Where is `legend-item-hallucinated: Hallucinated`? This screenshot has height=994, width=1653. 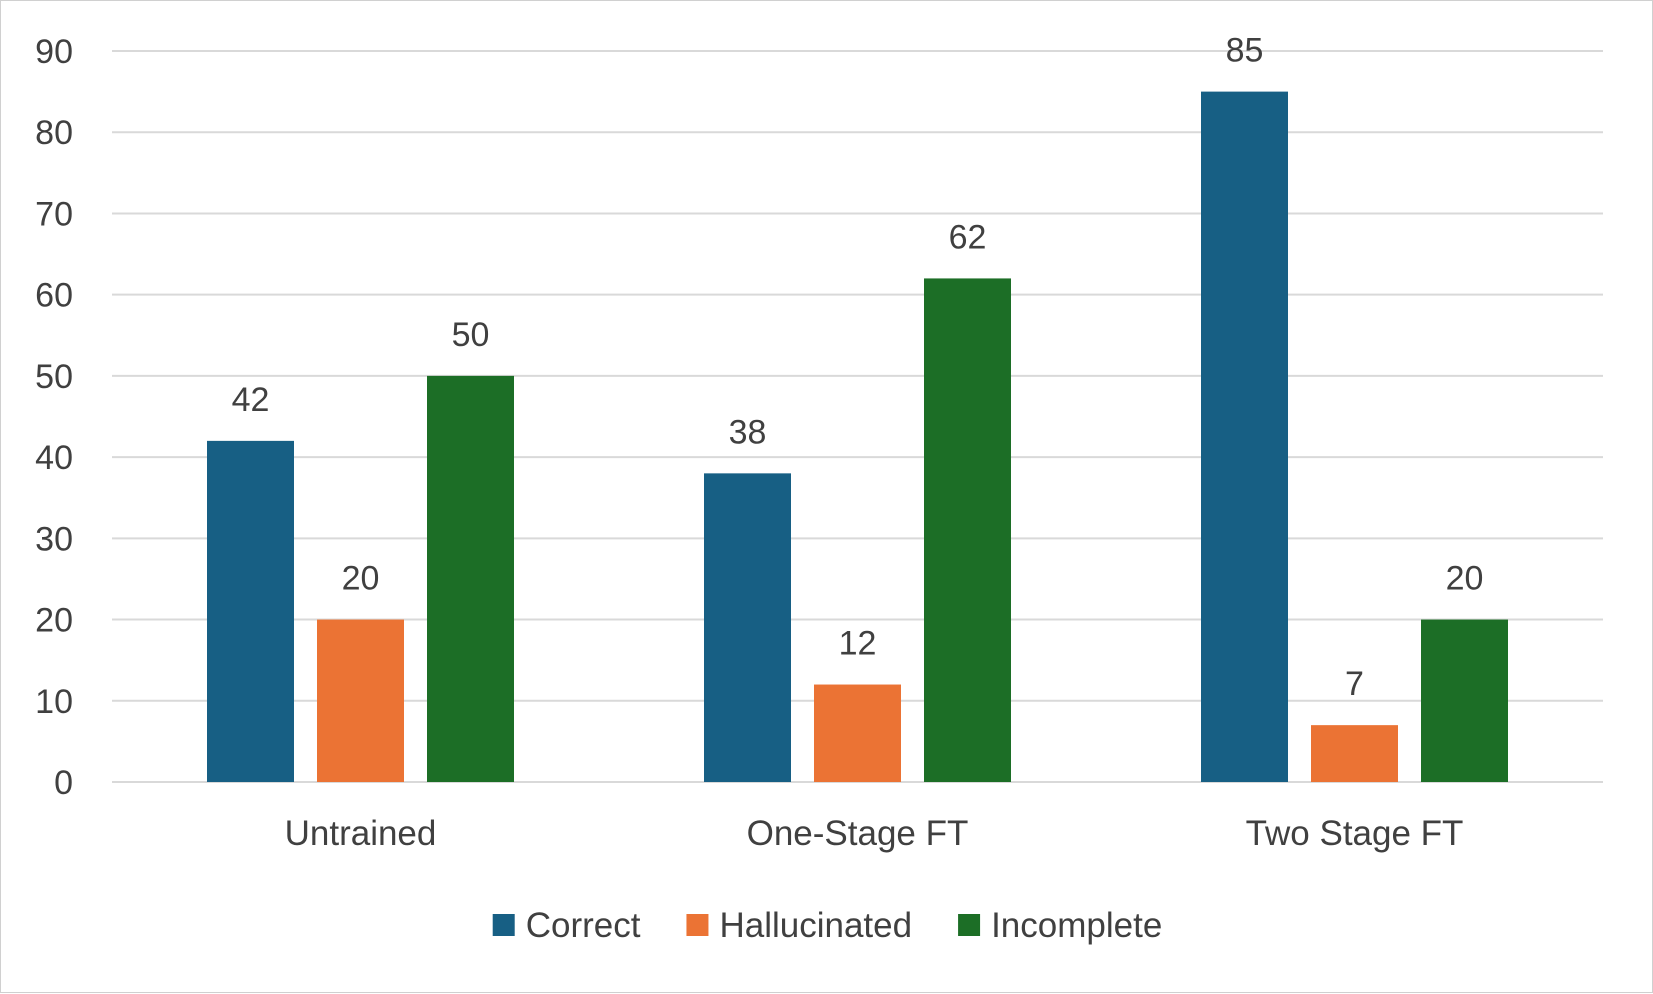
legend-item-hallucinated: Hallucinated is located at coordinates (799, 925).